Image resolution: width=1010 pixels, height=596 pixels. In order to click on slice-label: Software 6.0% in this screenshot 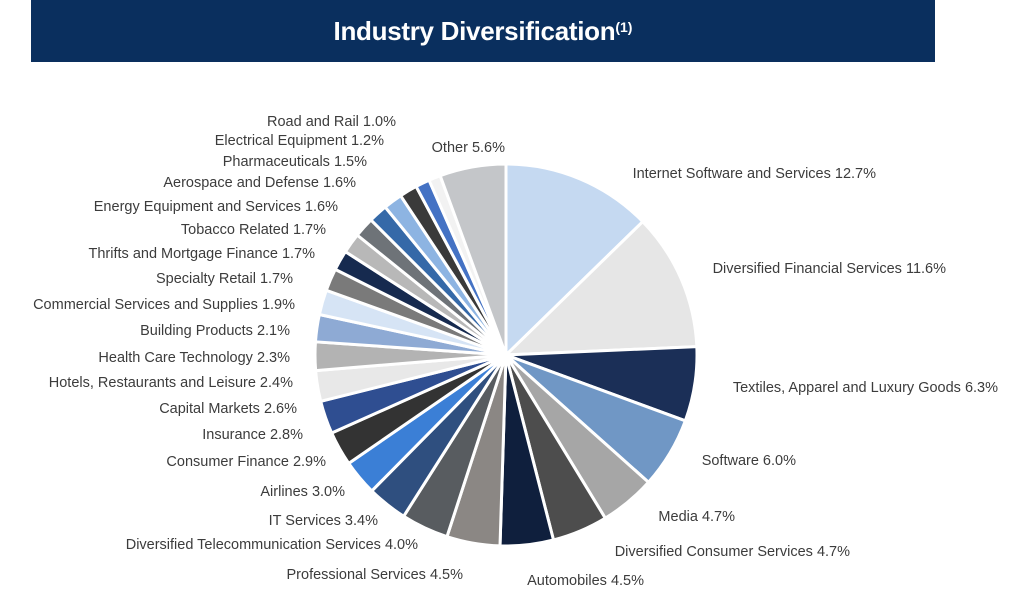, I will do `click(749, 461)`.